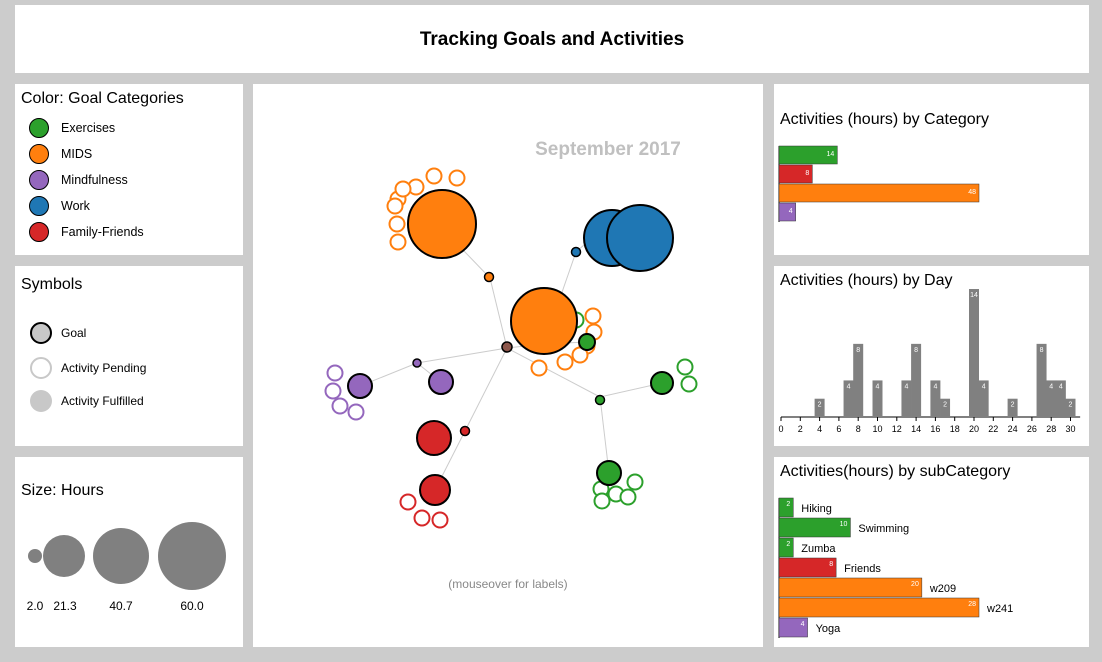 The width and height of the screenshot is (1102, 662). What do you see at coordinates (1013, 429) in the screenshot?
I see `day-x-tick-label: 24` at bounding box center [1013, 429].